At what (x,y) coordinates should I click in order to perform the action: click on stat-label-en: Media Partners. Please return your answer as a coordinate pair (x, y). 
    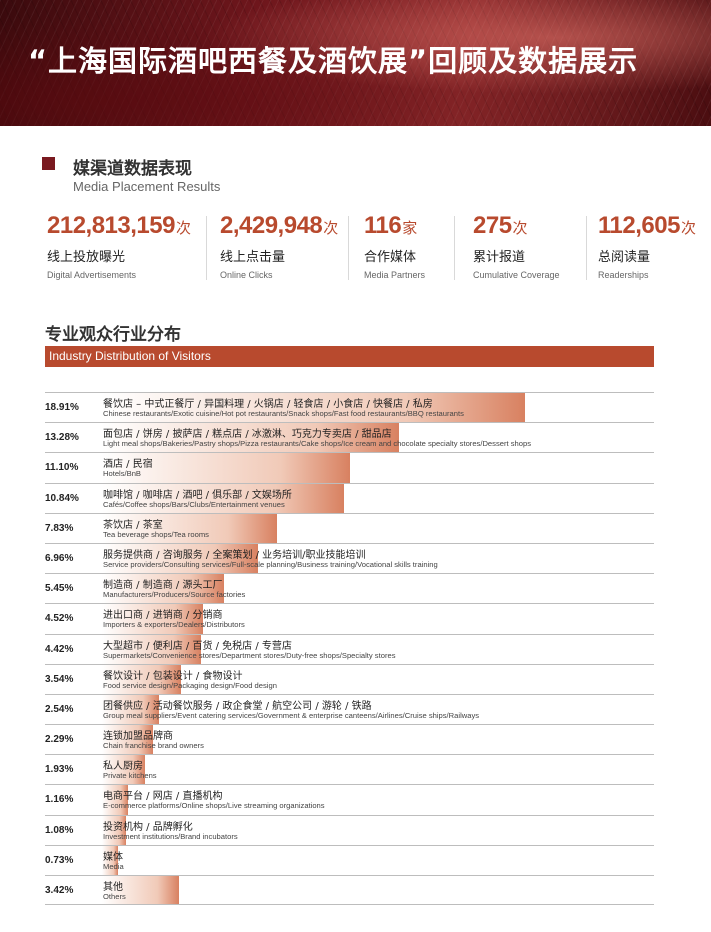
    Looking at the image, I should click on (395, 275).